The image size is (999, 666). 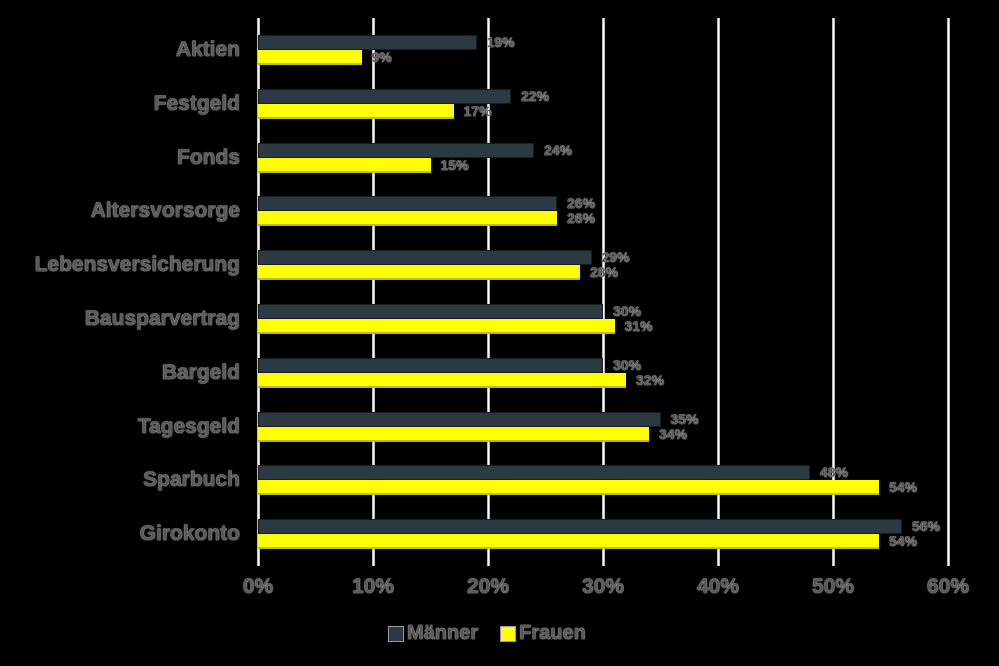 I want to click on x-tick-label: 30%, so click(x=603, y=586).